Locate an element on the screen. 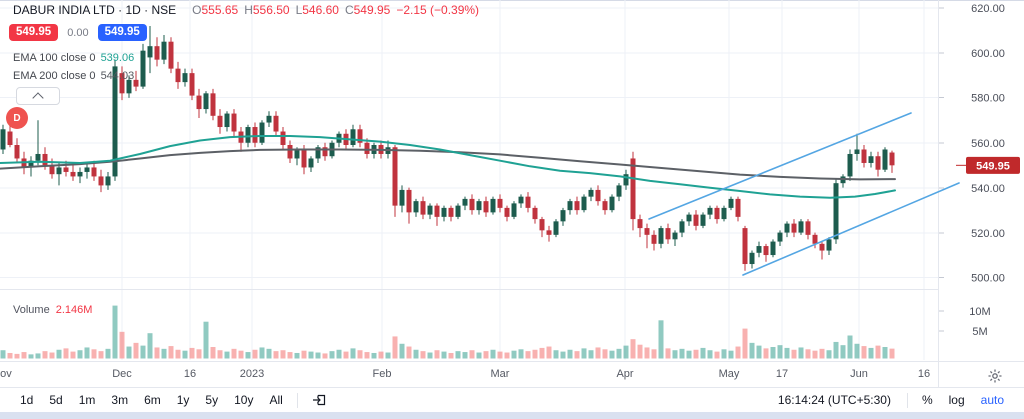 This screenshot has height=419, width=1024. price-axis-label: 520.00 is located at coordinates (988, 234).